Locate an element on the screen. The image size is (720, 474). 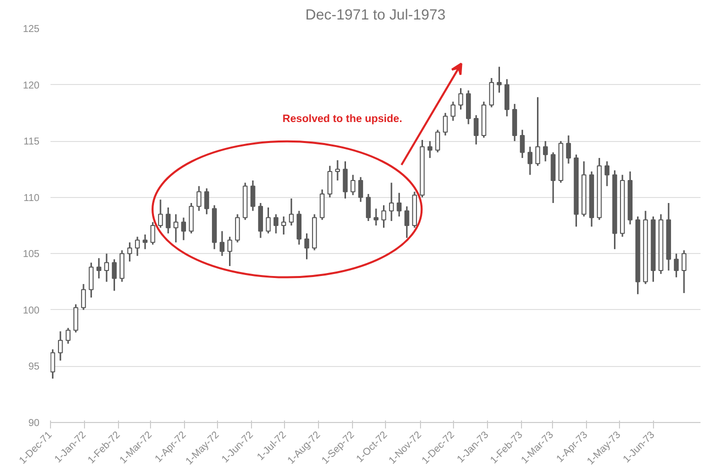
y-tick-label: 115 is located at coordinates (32, 142).